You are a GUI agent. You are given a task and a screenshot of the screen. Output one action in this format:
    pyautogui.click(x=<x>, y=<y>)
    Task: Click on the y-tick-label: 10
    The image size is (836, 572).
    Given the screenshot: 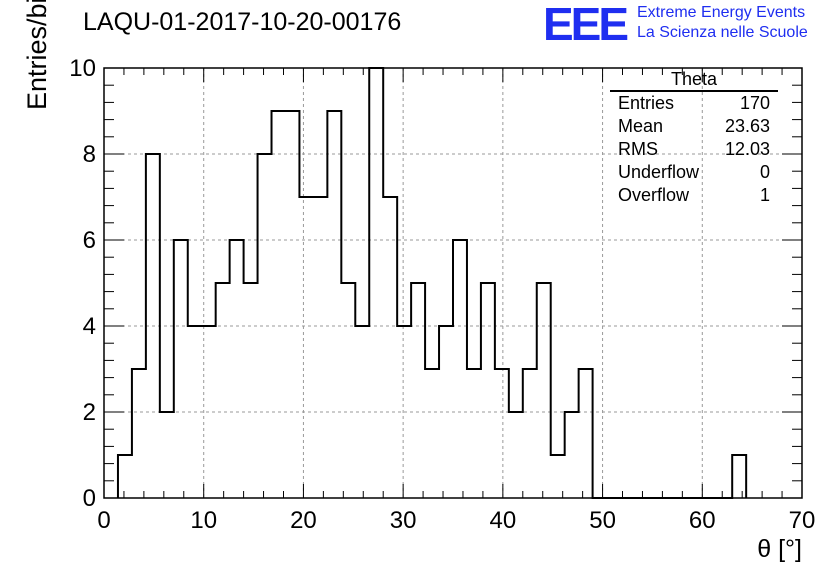 What is the action you would take?
    pyautogui.click(x=82, y=68)
    